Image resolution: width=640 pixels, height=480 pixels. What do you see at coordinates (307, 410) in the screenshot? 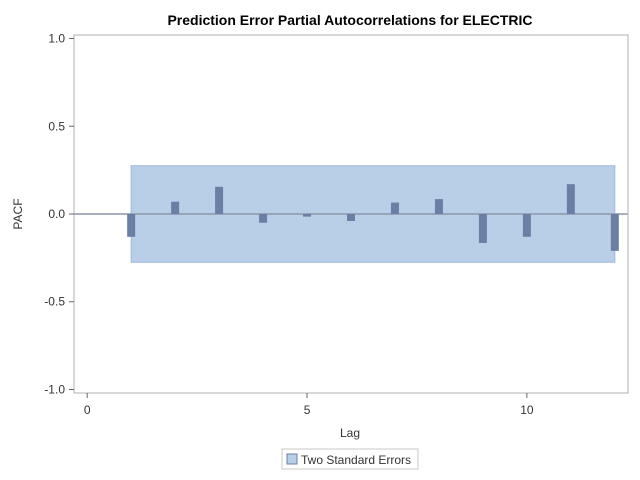
I see `x-tick-label: 5` at bounding box center [307, 410].